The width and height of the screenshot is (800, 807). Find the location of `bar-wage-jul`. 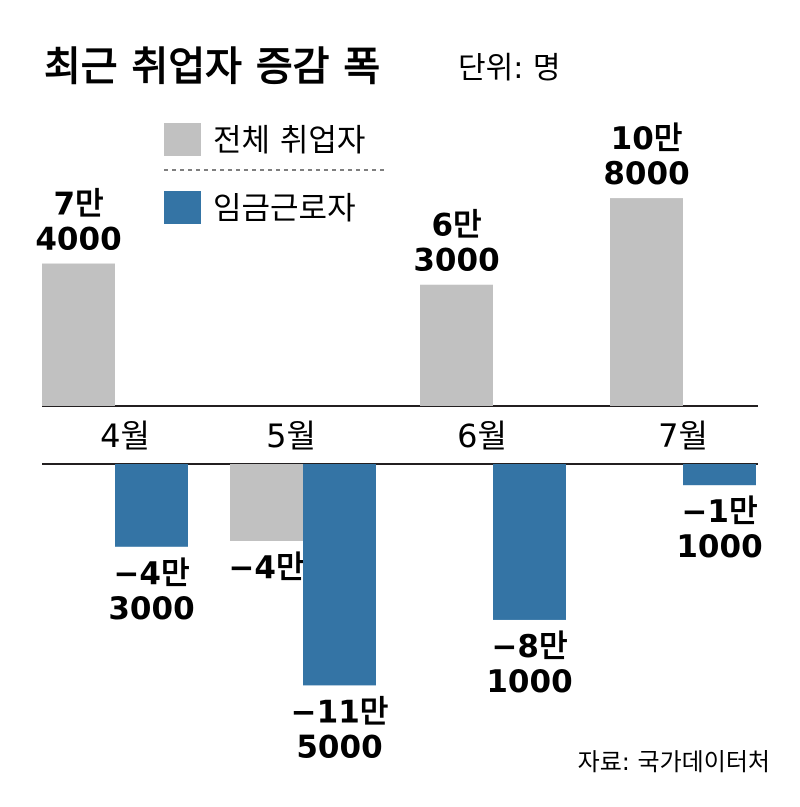

bar-wage-jul is located at coordinates (719, 475).